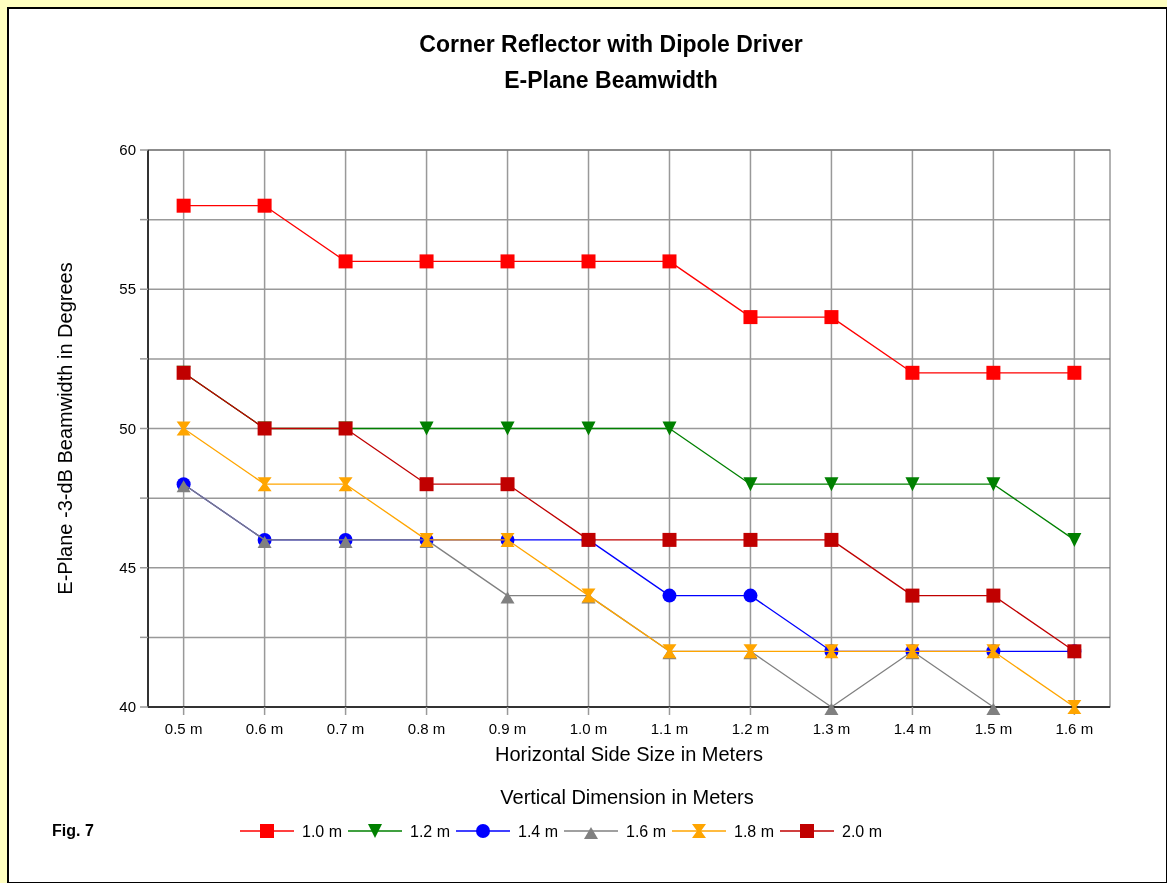 The image size is (1167, 883). Describe the element at coordinates (127, 289) in the screenshot. I see `y-tick-label: 55` at that location.